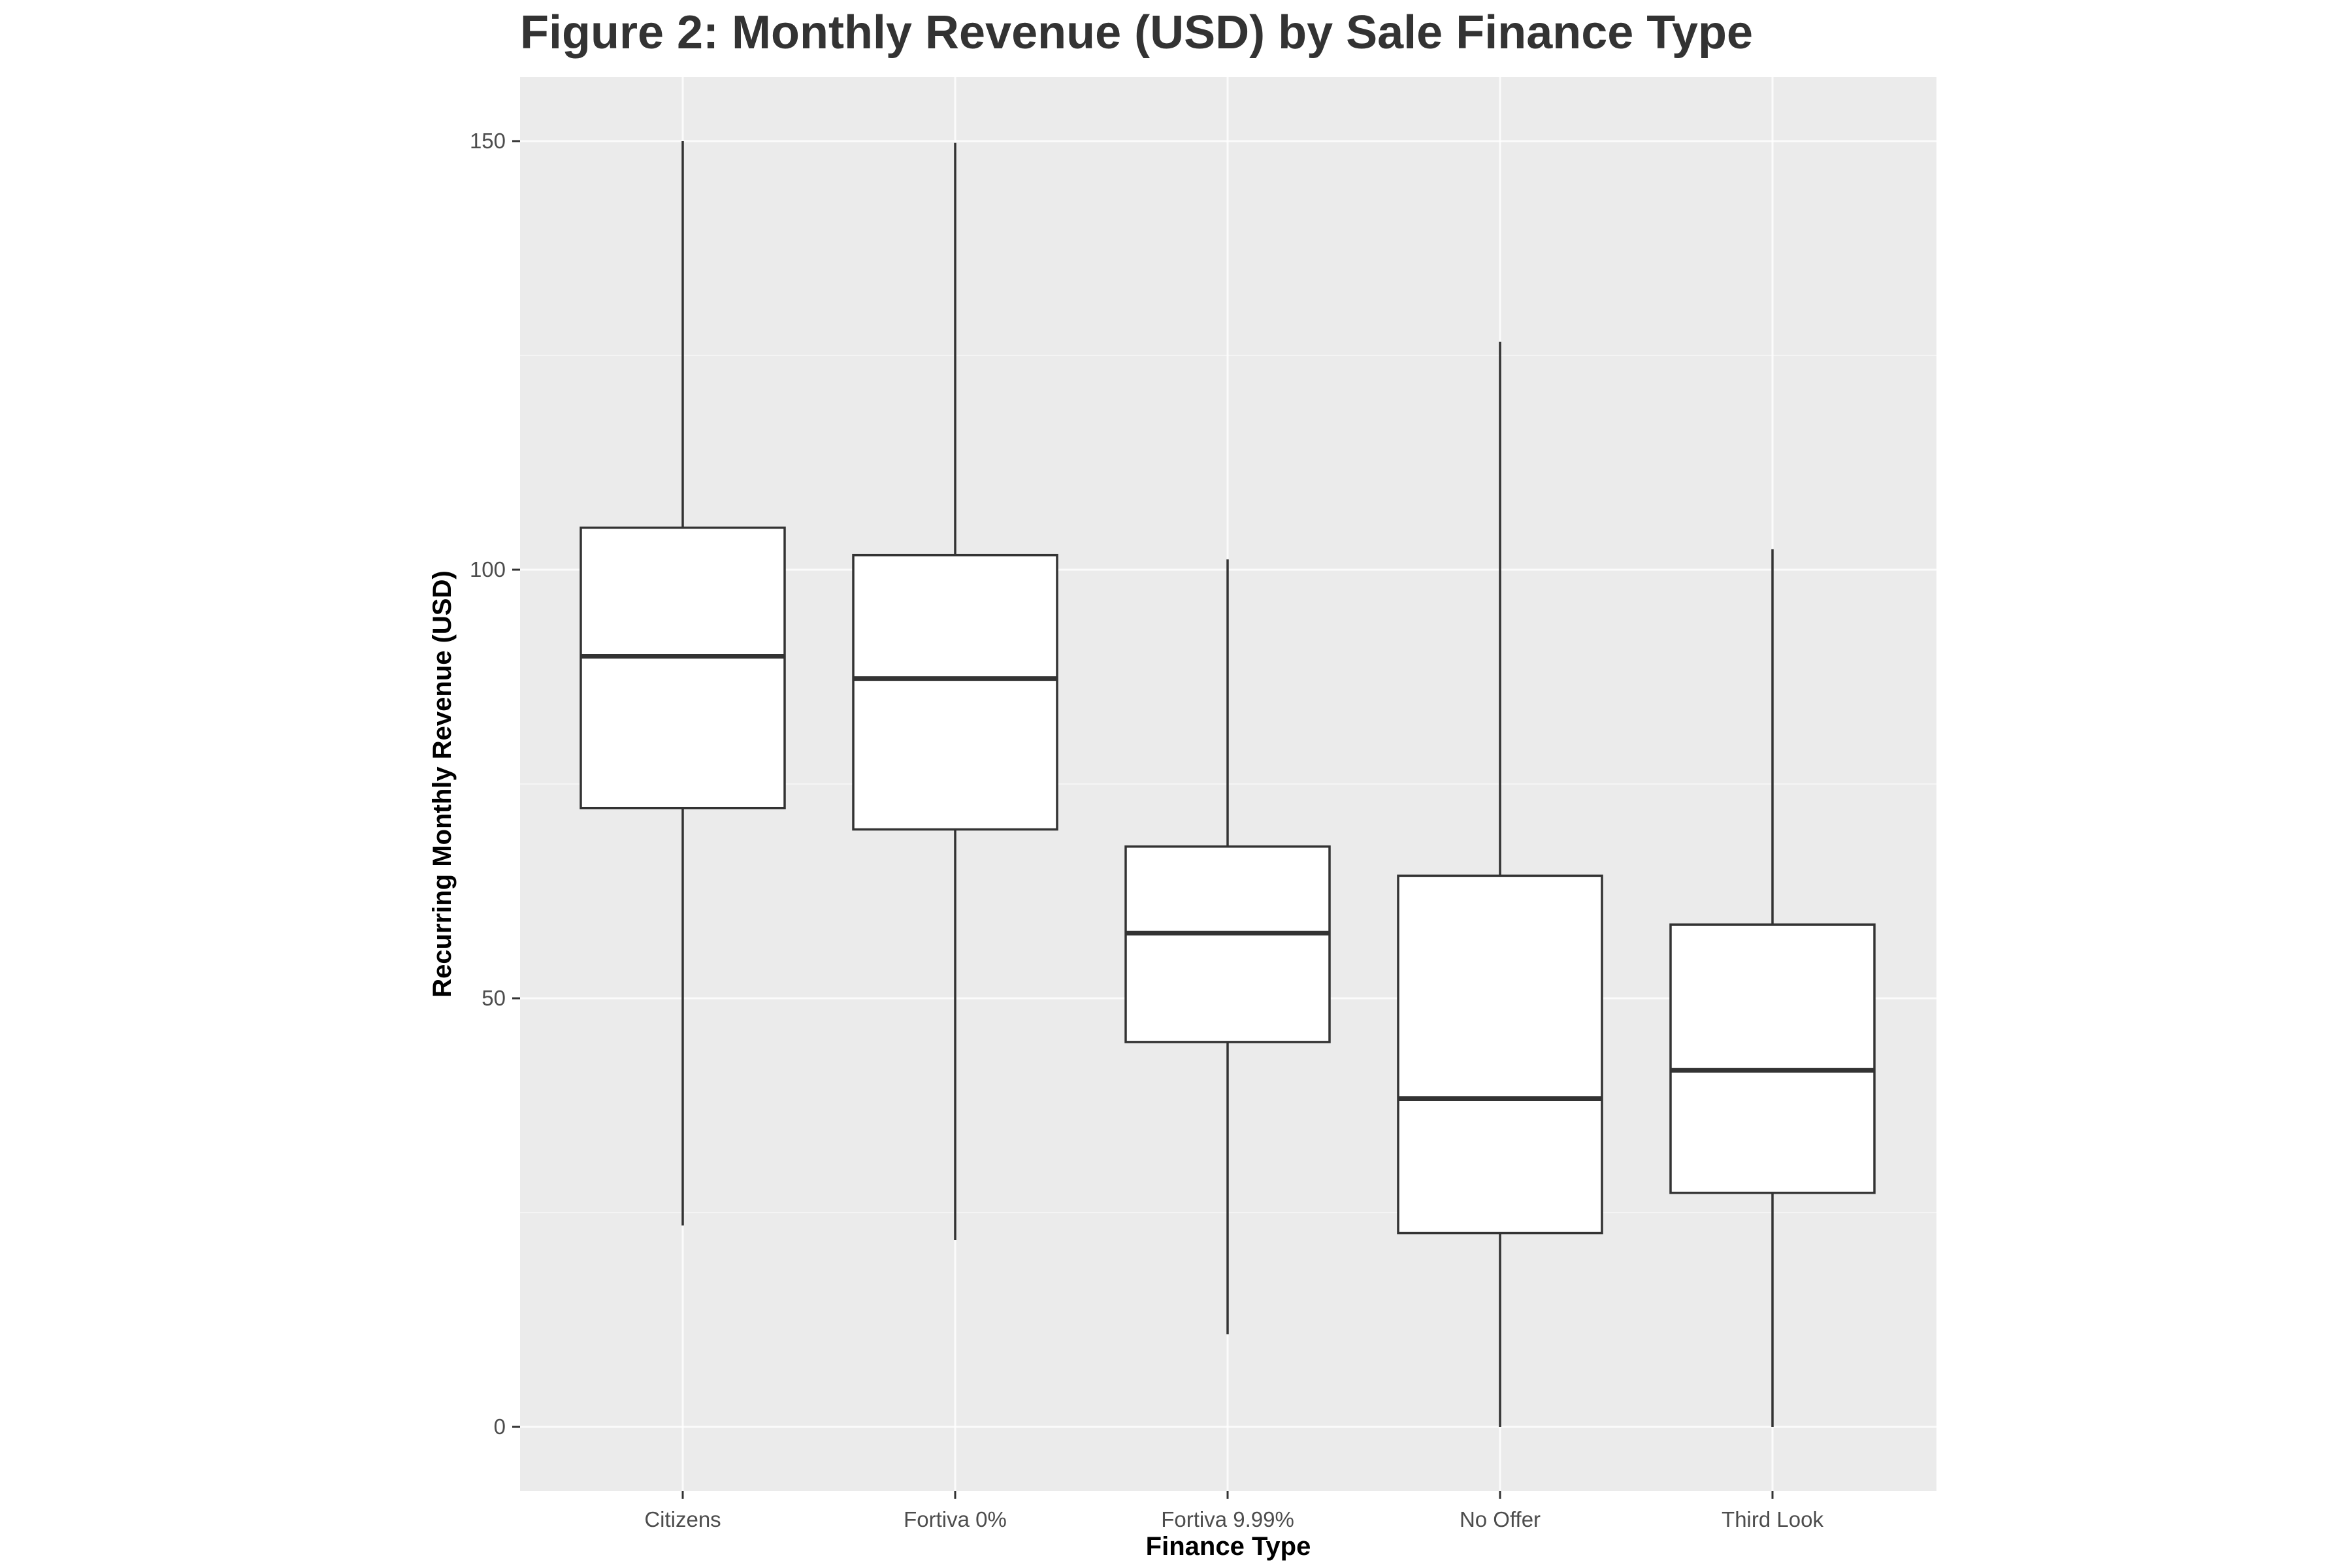  What do you see at coordinates (494, 998) in the screenshot?
I see `y-tick-label: 50` at bounding box center [494, 998].